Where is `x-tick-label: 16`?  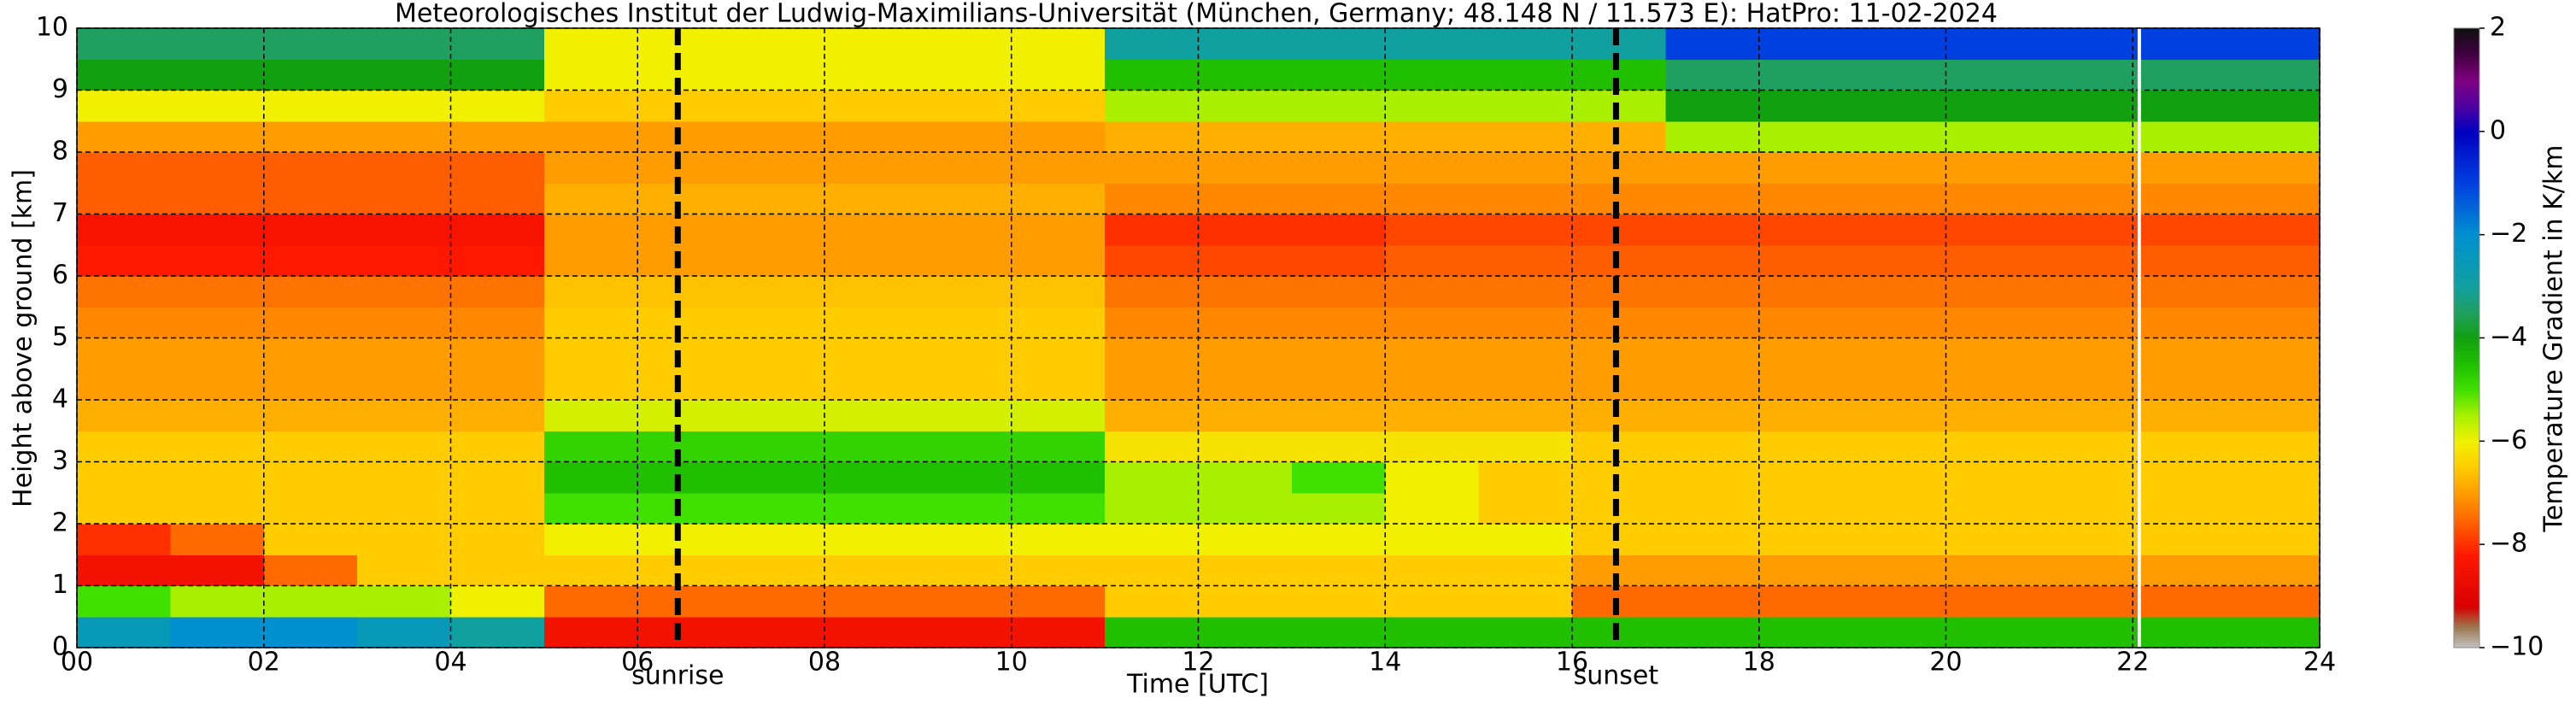
x-tick-label: 16 is located at coordinates (1572, 663).